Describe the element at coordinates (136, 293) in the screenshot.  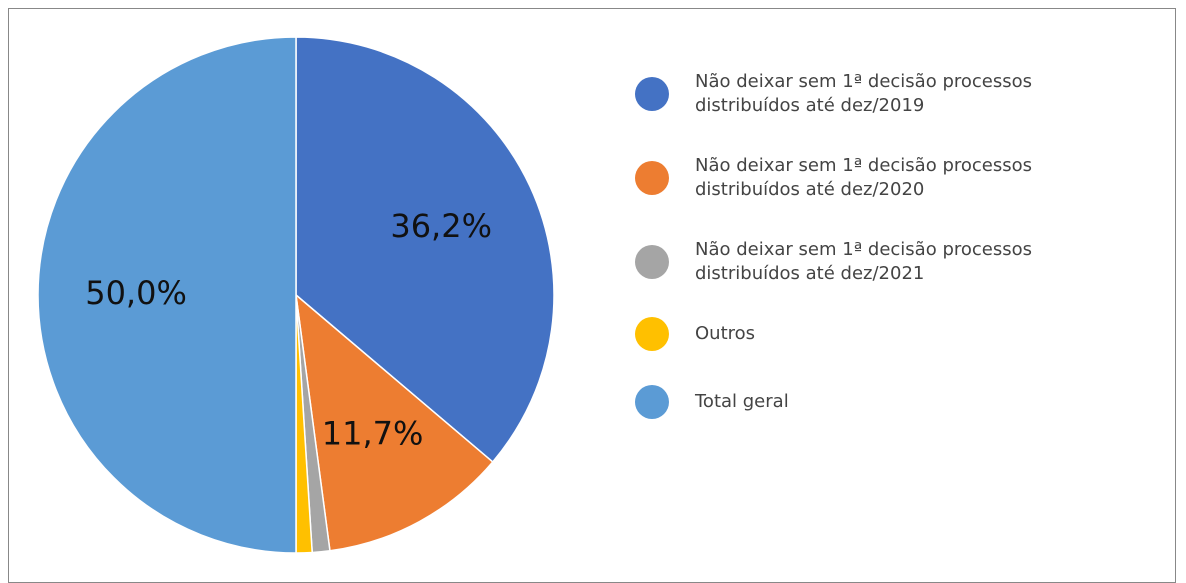
I see `value-label: 50,0%` at that location.